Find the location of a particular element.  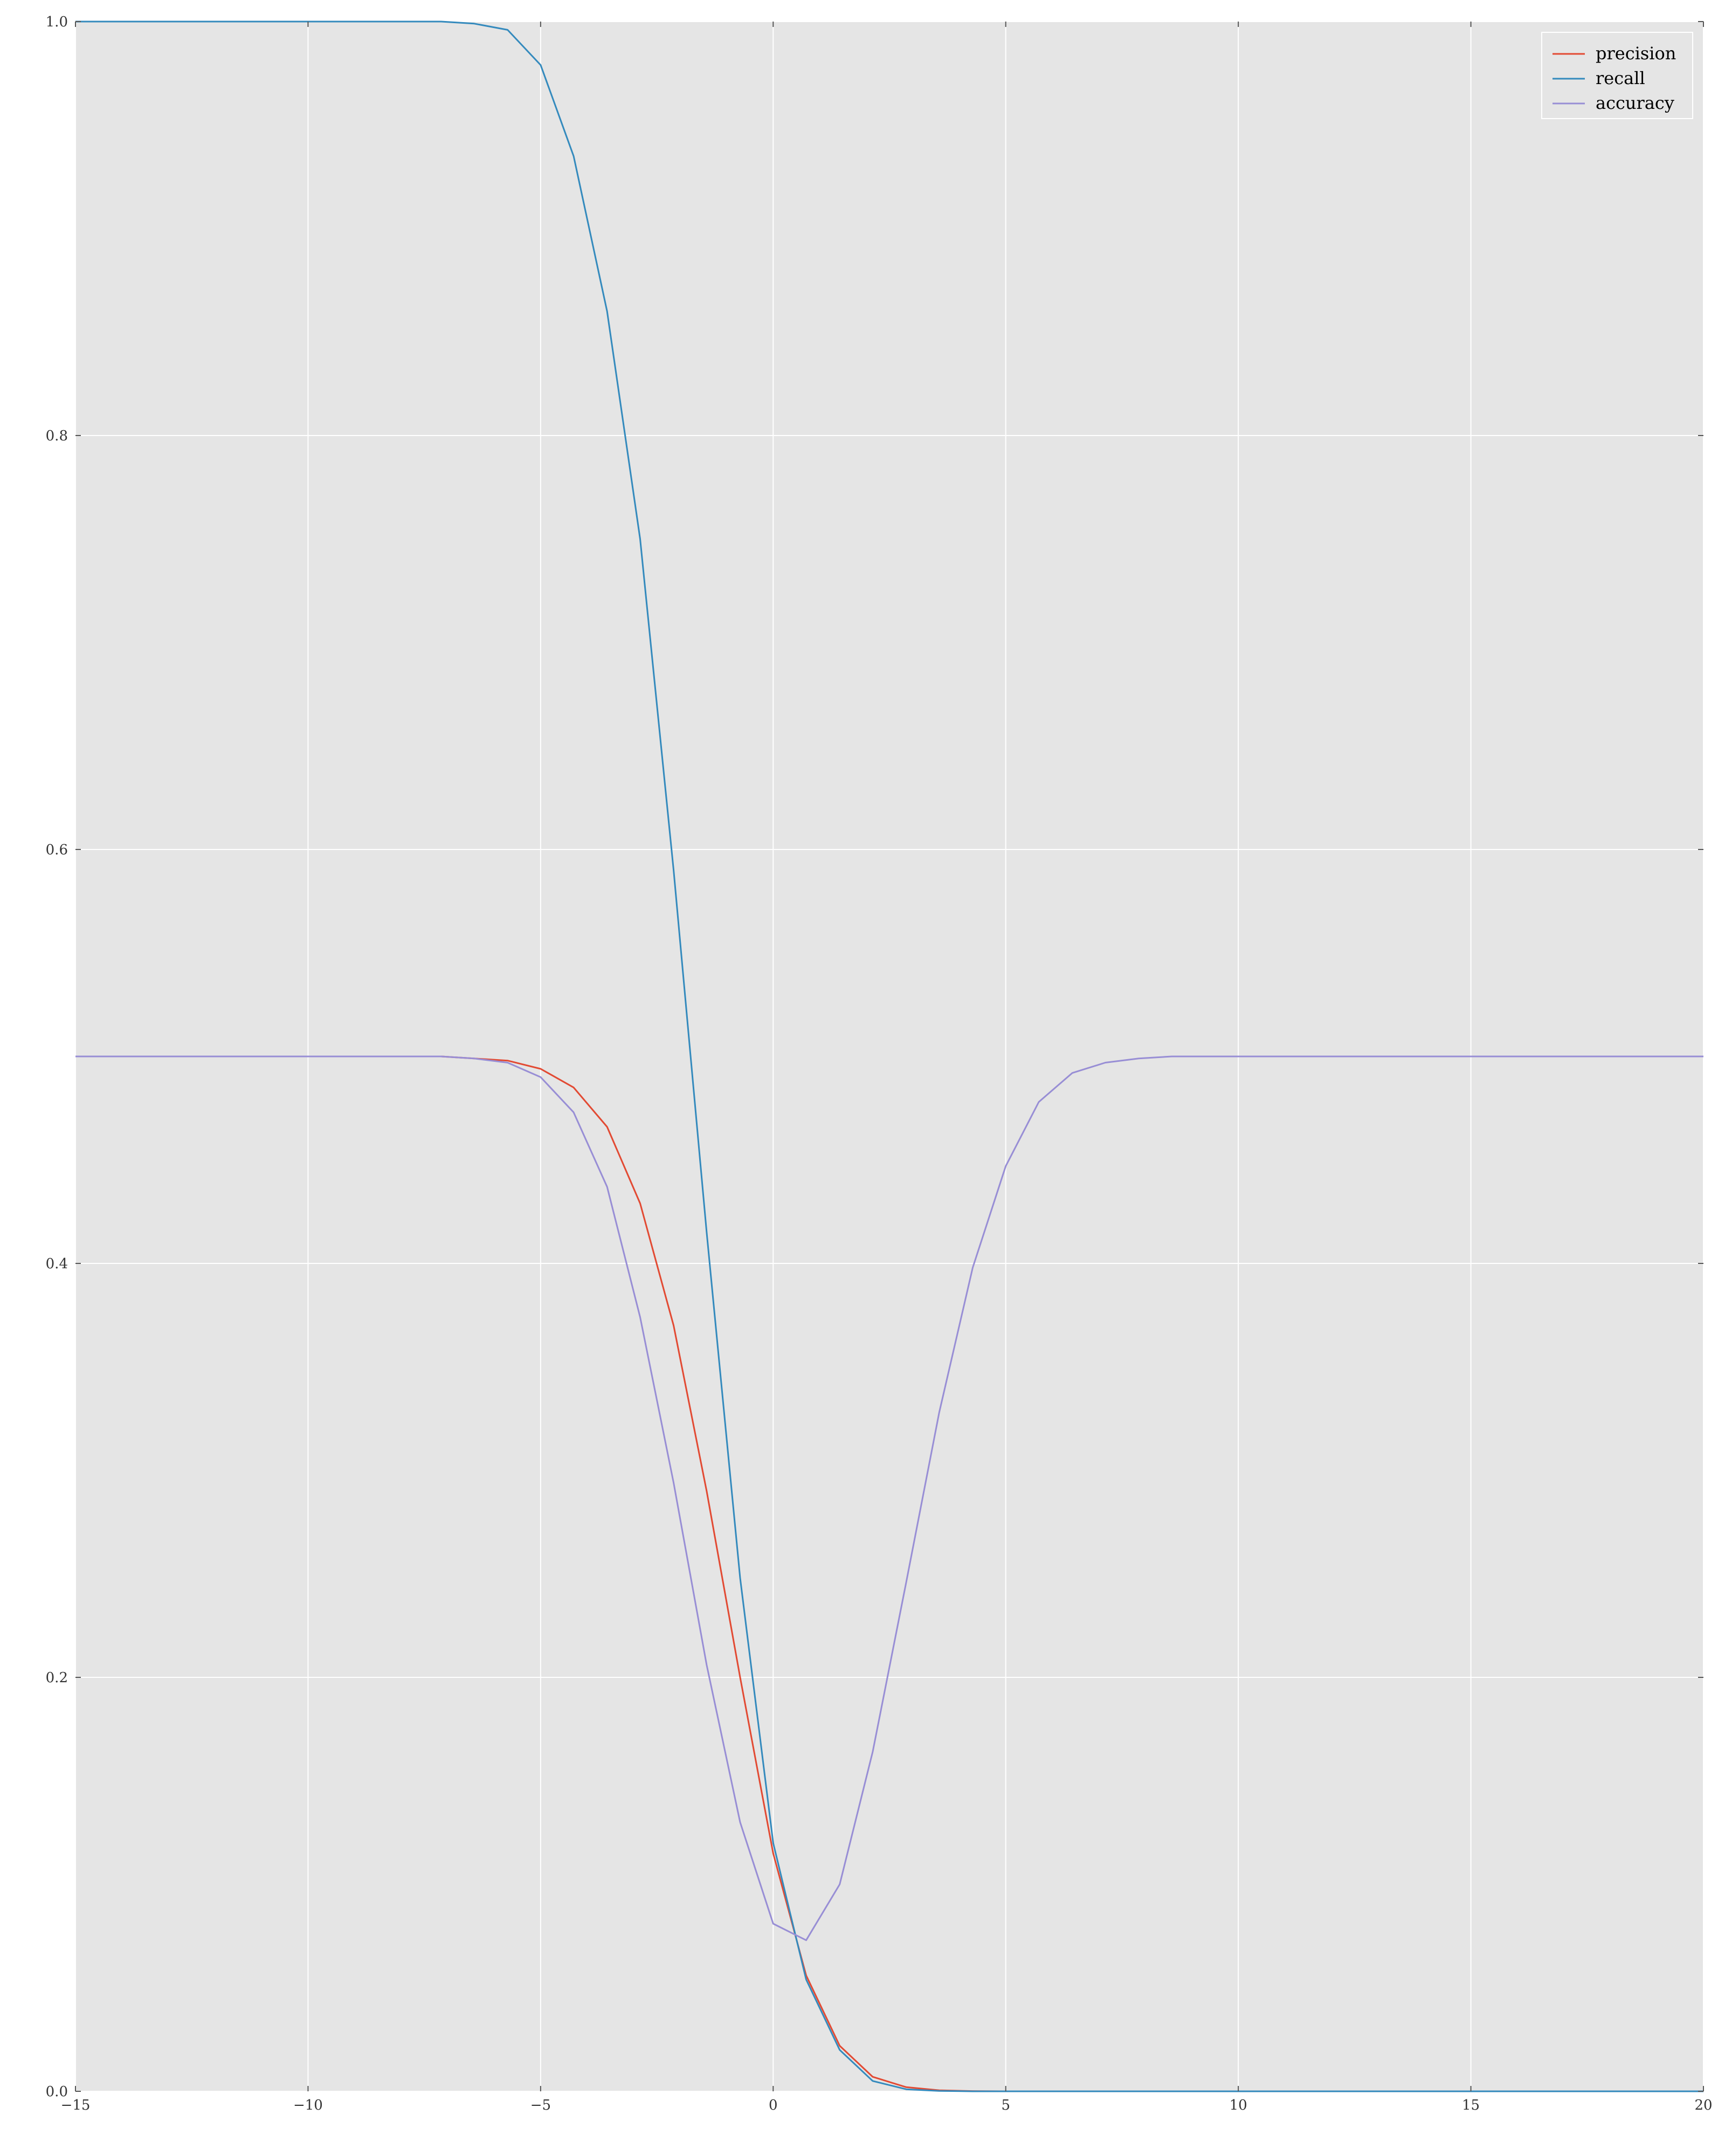

y-tick-label: 0.6 is located at coordinates (57, 850).